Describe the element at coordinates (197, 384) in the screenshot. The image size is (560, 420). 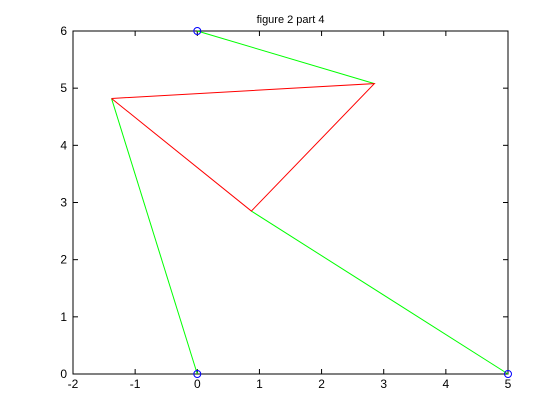
I see `x-tick-label: 0` at that location.